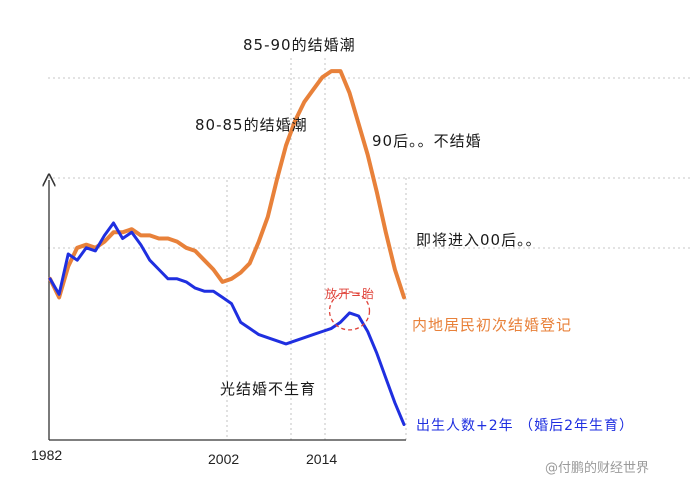 This screenshot has height=482, width=690. Describe the element at coordinates (492, 325) in the screenshot. I see `legend-label-marriage-registration: 内地居民初次结婚登记` at that location.